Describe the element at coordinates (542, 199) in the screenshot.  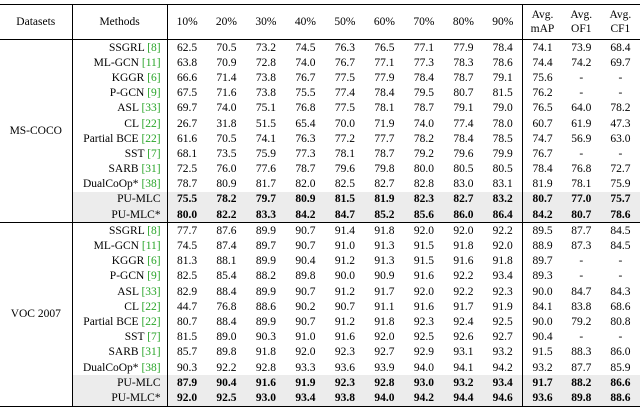
I see `value-cell: 80.7` at that location.